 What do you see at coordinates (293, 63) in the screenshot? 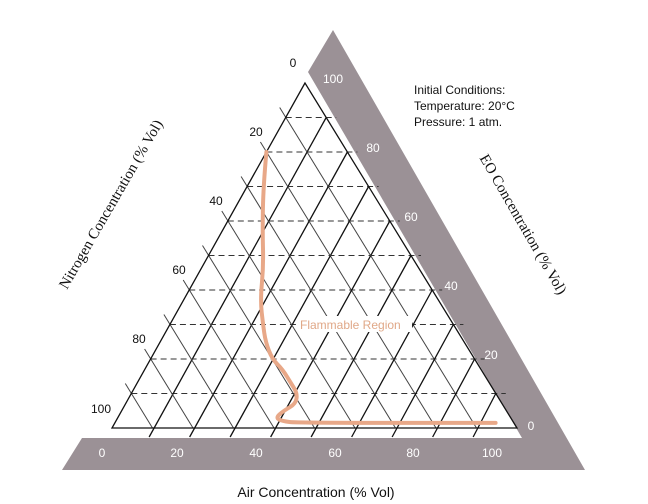
I see `nitrogen-tick-label: 0` at bounding box center [293, 63].